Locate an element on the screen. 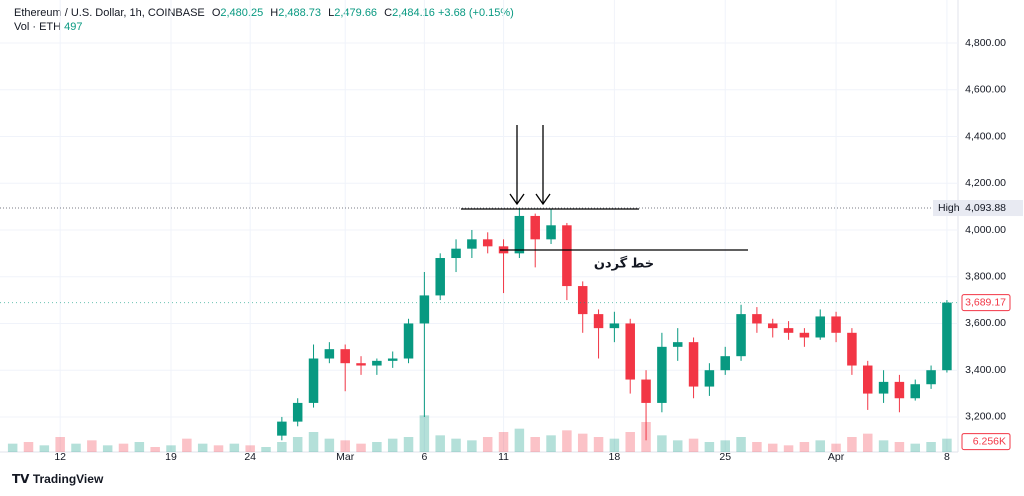 This screenshot has width=1024, height=496. ohlc-key: L is located at coordinates (331, 13).